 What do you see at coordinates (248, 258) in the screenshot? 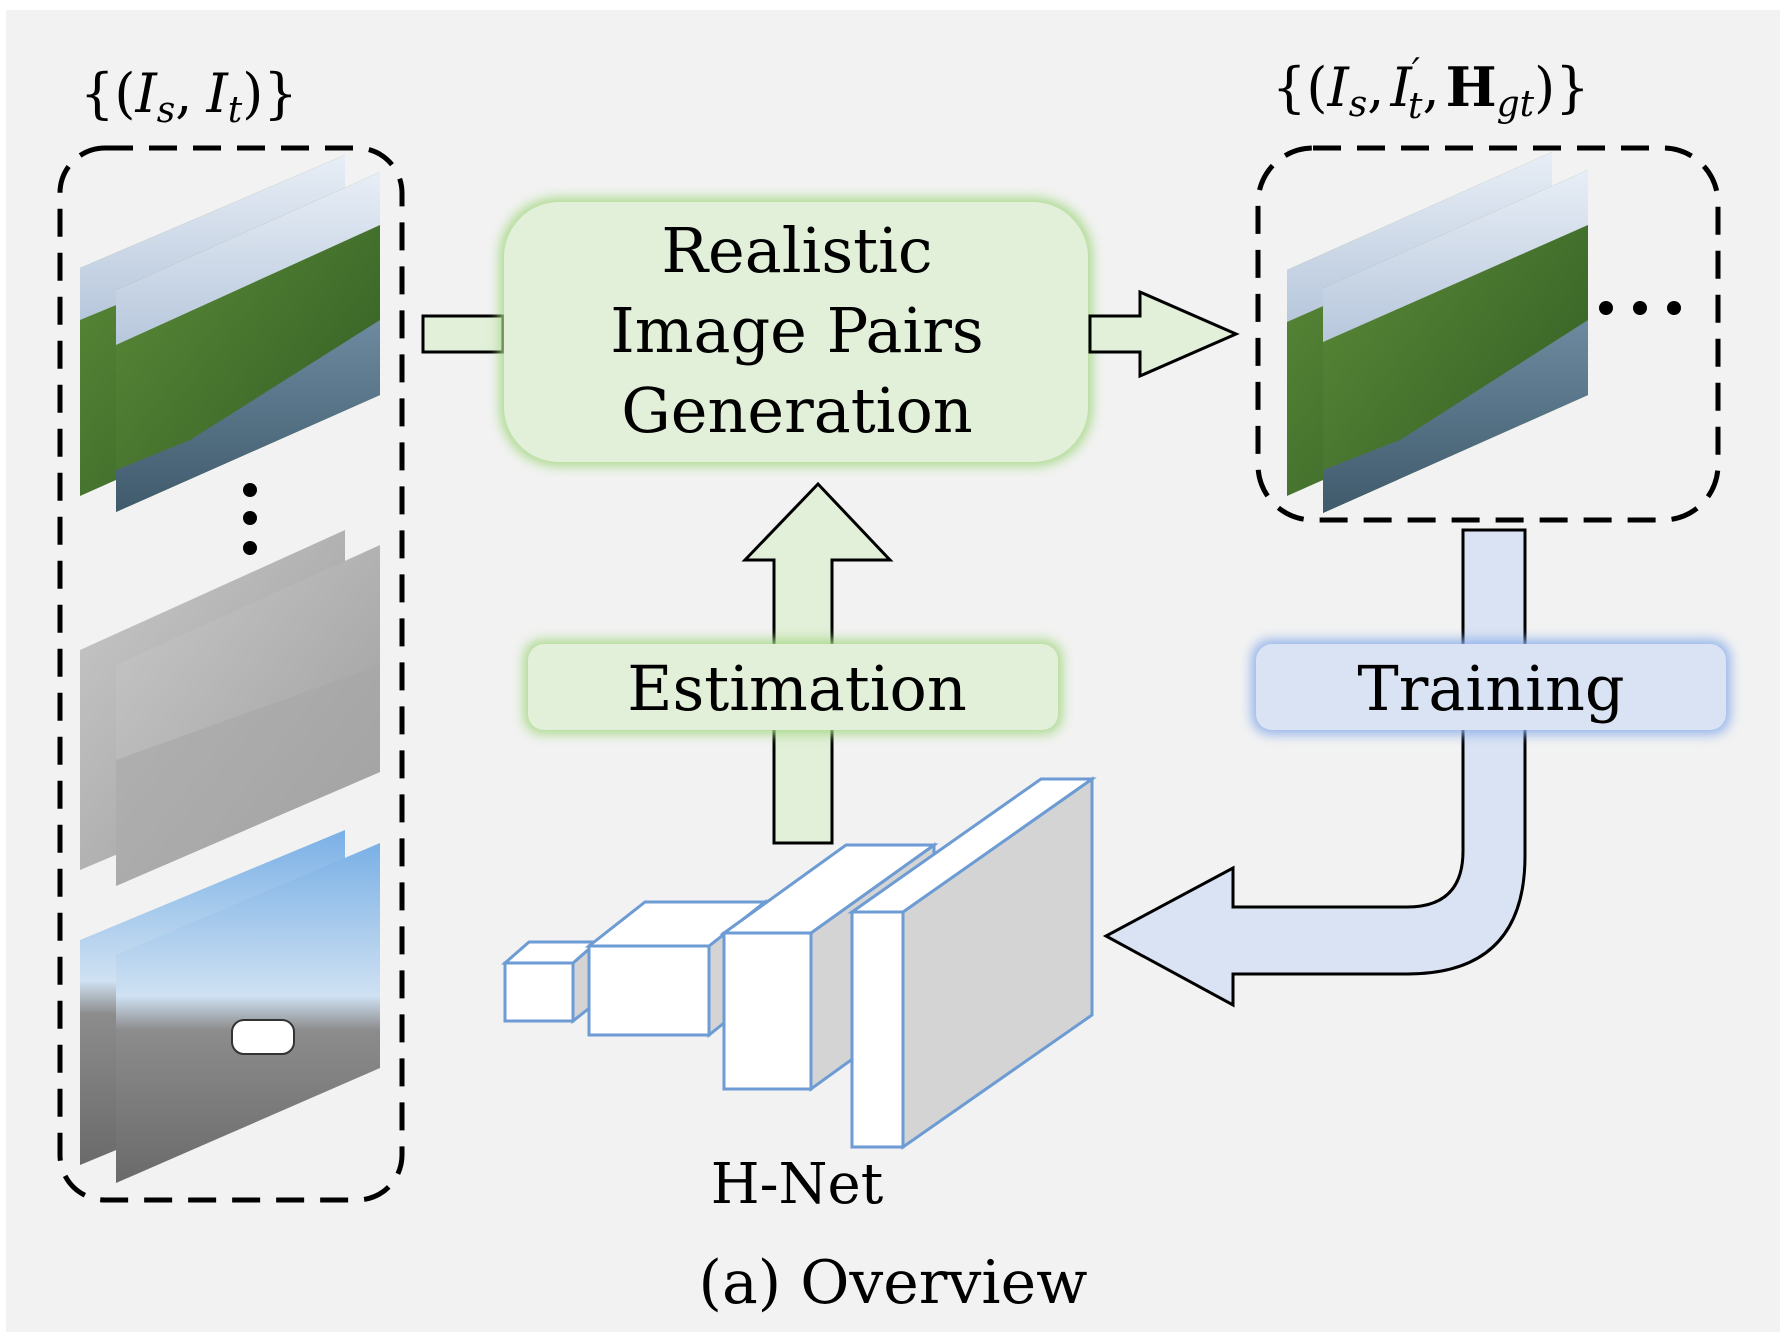
I see `landscape-target-sky` at bounding box center [248, 258].